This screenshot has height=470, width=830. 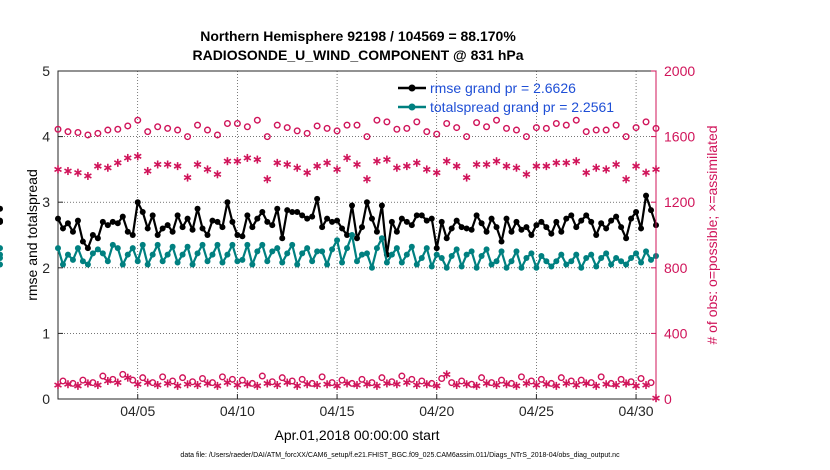 I want to click on y-right-tick-label: 0, so click(x=668, y=399).